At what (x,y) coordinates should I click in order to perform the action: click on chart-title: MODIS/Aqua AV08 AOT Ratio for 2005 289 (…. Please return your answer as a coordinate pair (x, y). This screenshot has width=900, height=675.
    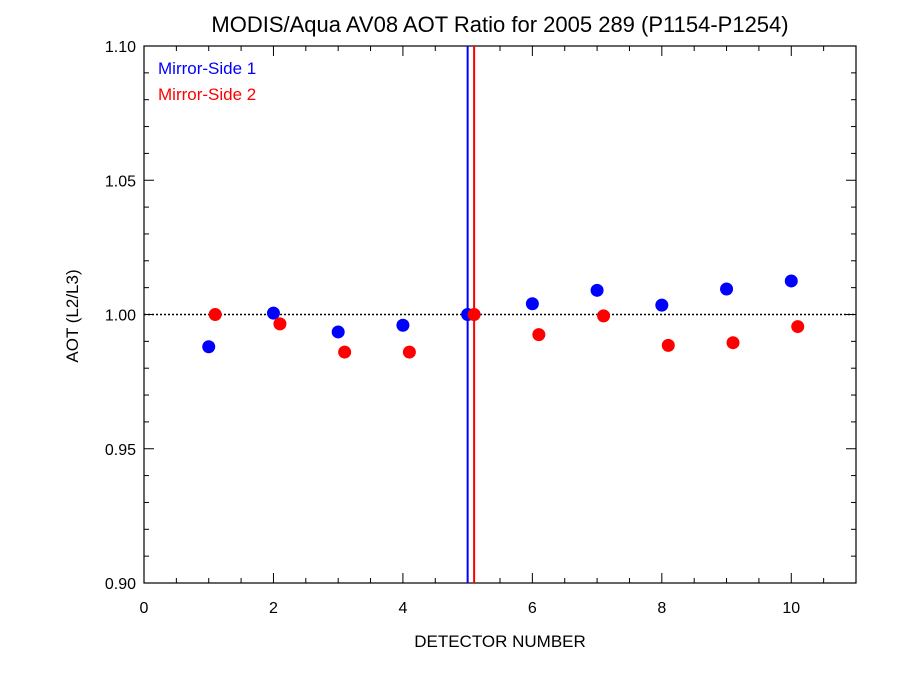
    Looking at the image, I should click on (499, 24).